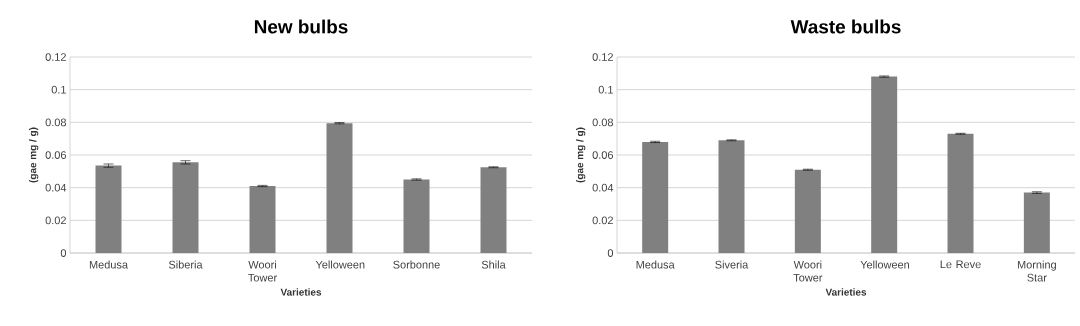  Describe the element at coordinates (1036, 271) in the screenshot. I see `x-tick-label: Morning Star` at that location.